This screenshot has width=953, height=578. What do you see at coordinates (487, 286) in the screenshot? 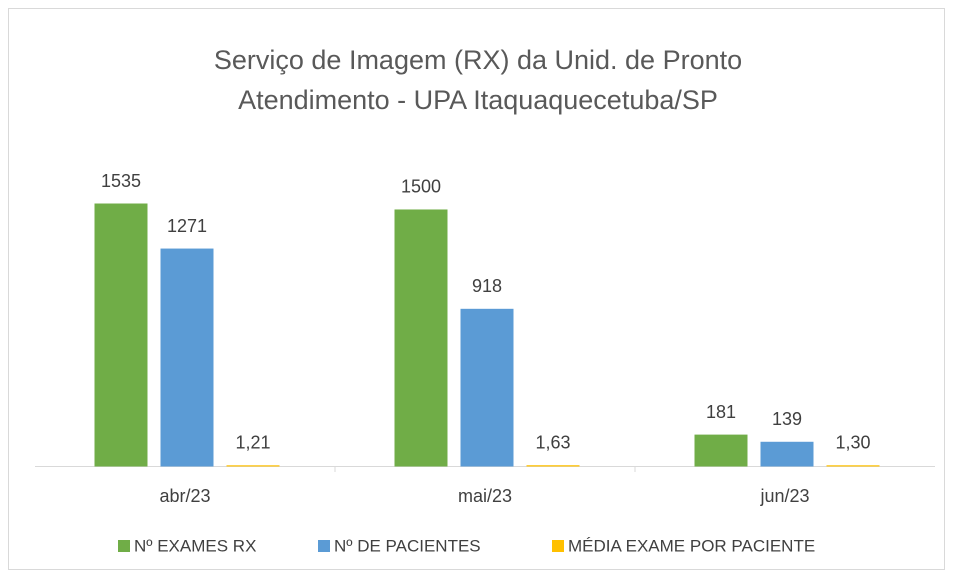
I see `data-label: 918` at bounding box center [487, 286].